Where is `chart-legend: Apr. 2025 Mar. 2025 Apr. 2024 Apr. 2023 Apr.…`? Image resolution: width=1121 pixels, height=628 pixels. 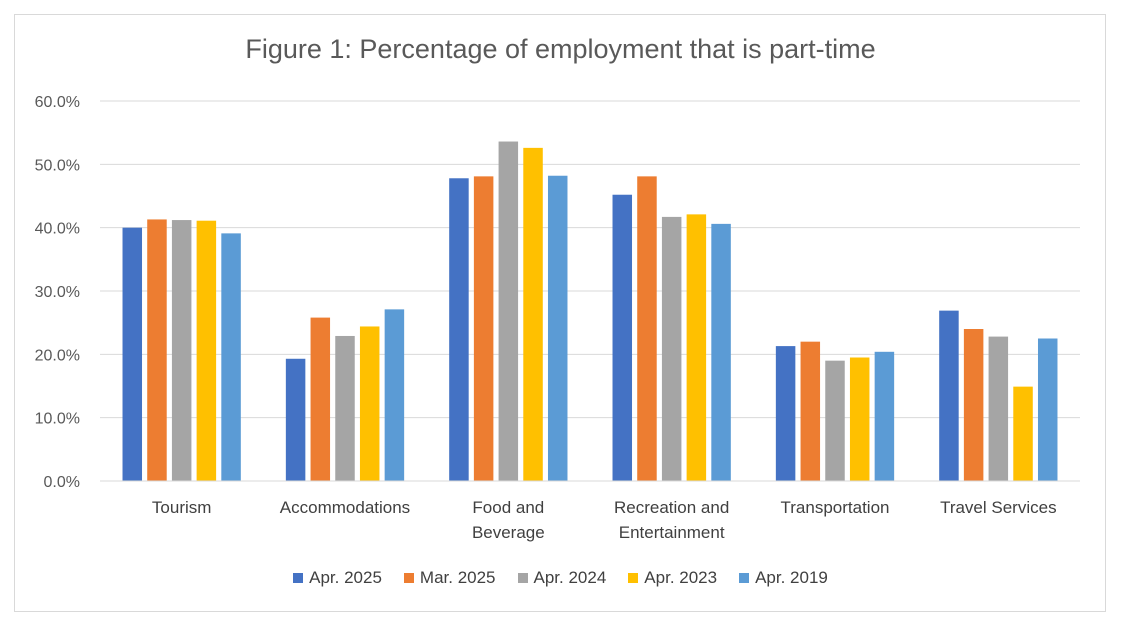
chart-legend: Apr. 2025 Mar. 2025 Apr. 2024 Apr. 2023 Apr.… is located at coordinates (560, 578).